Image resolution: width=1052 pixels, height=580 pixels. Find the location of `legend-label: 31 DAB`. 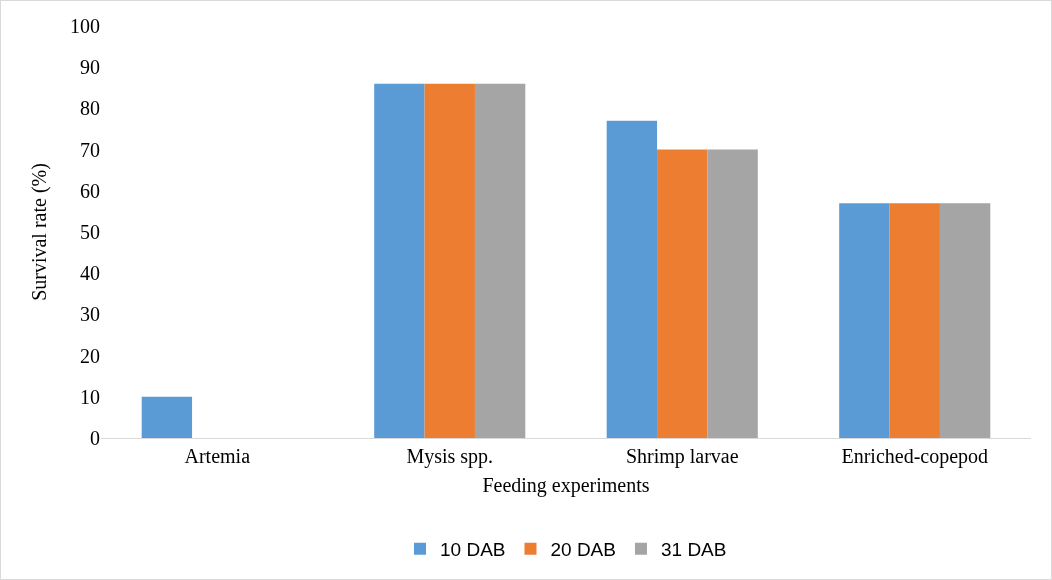

legend-label: 31 DAB is located at coordinates (693, 550).